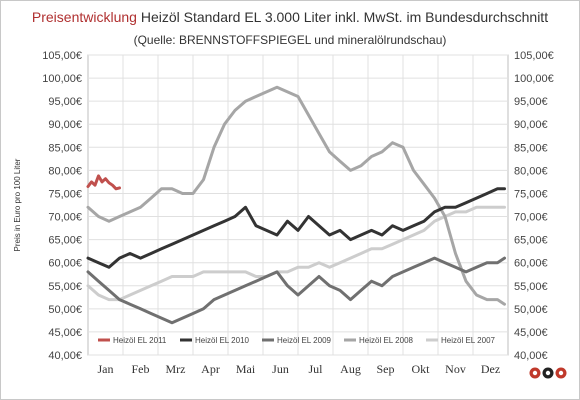 The image size is (580, 400). I want to click on y-tick-label-right: 70,00€, so click(531, 218).